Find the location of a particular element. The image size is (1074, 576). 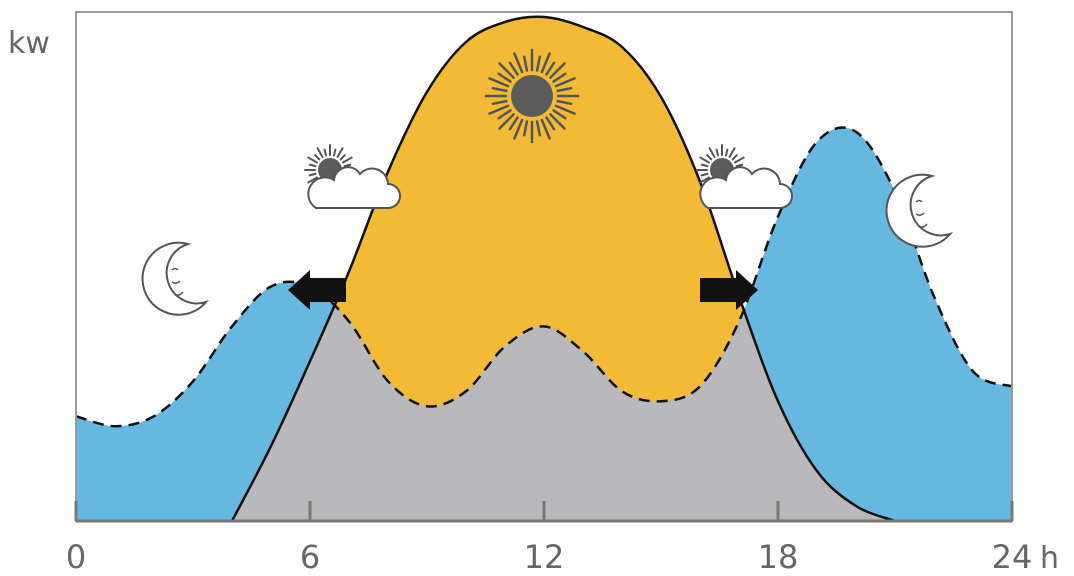

x-tick-label: 6 is located at coordinates (310, 557).